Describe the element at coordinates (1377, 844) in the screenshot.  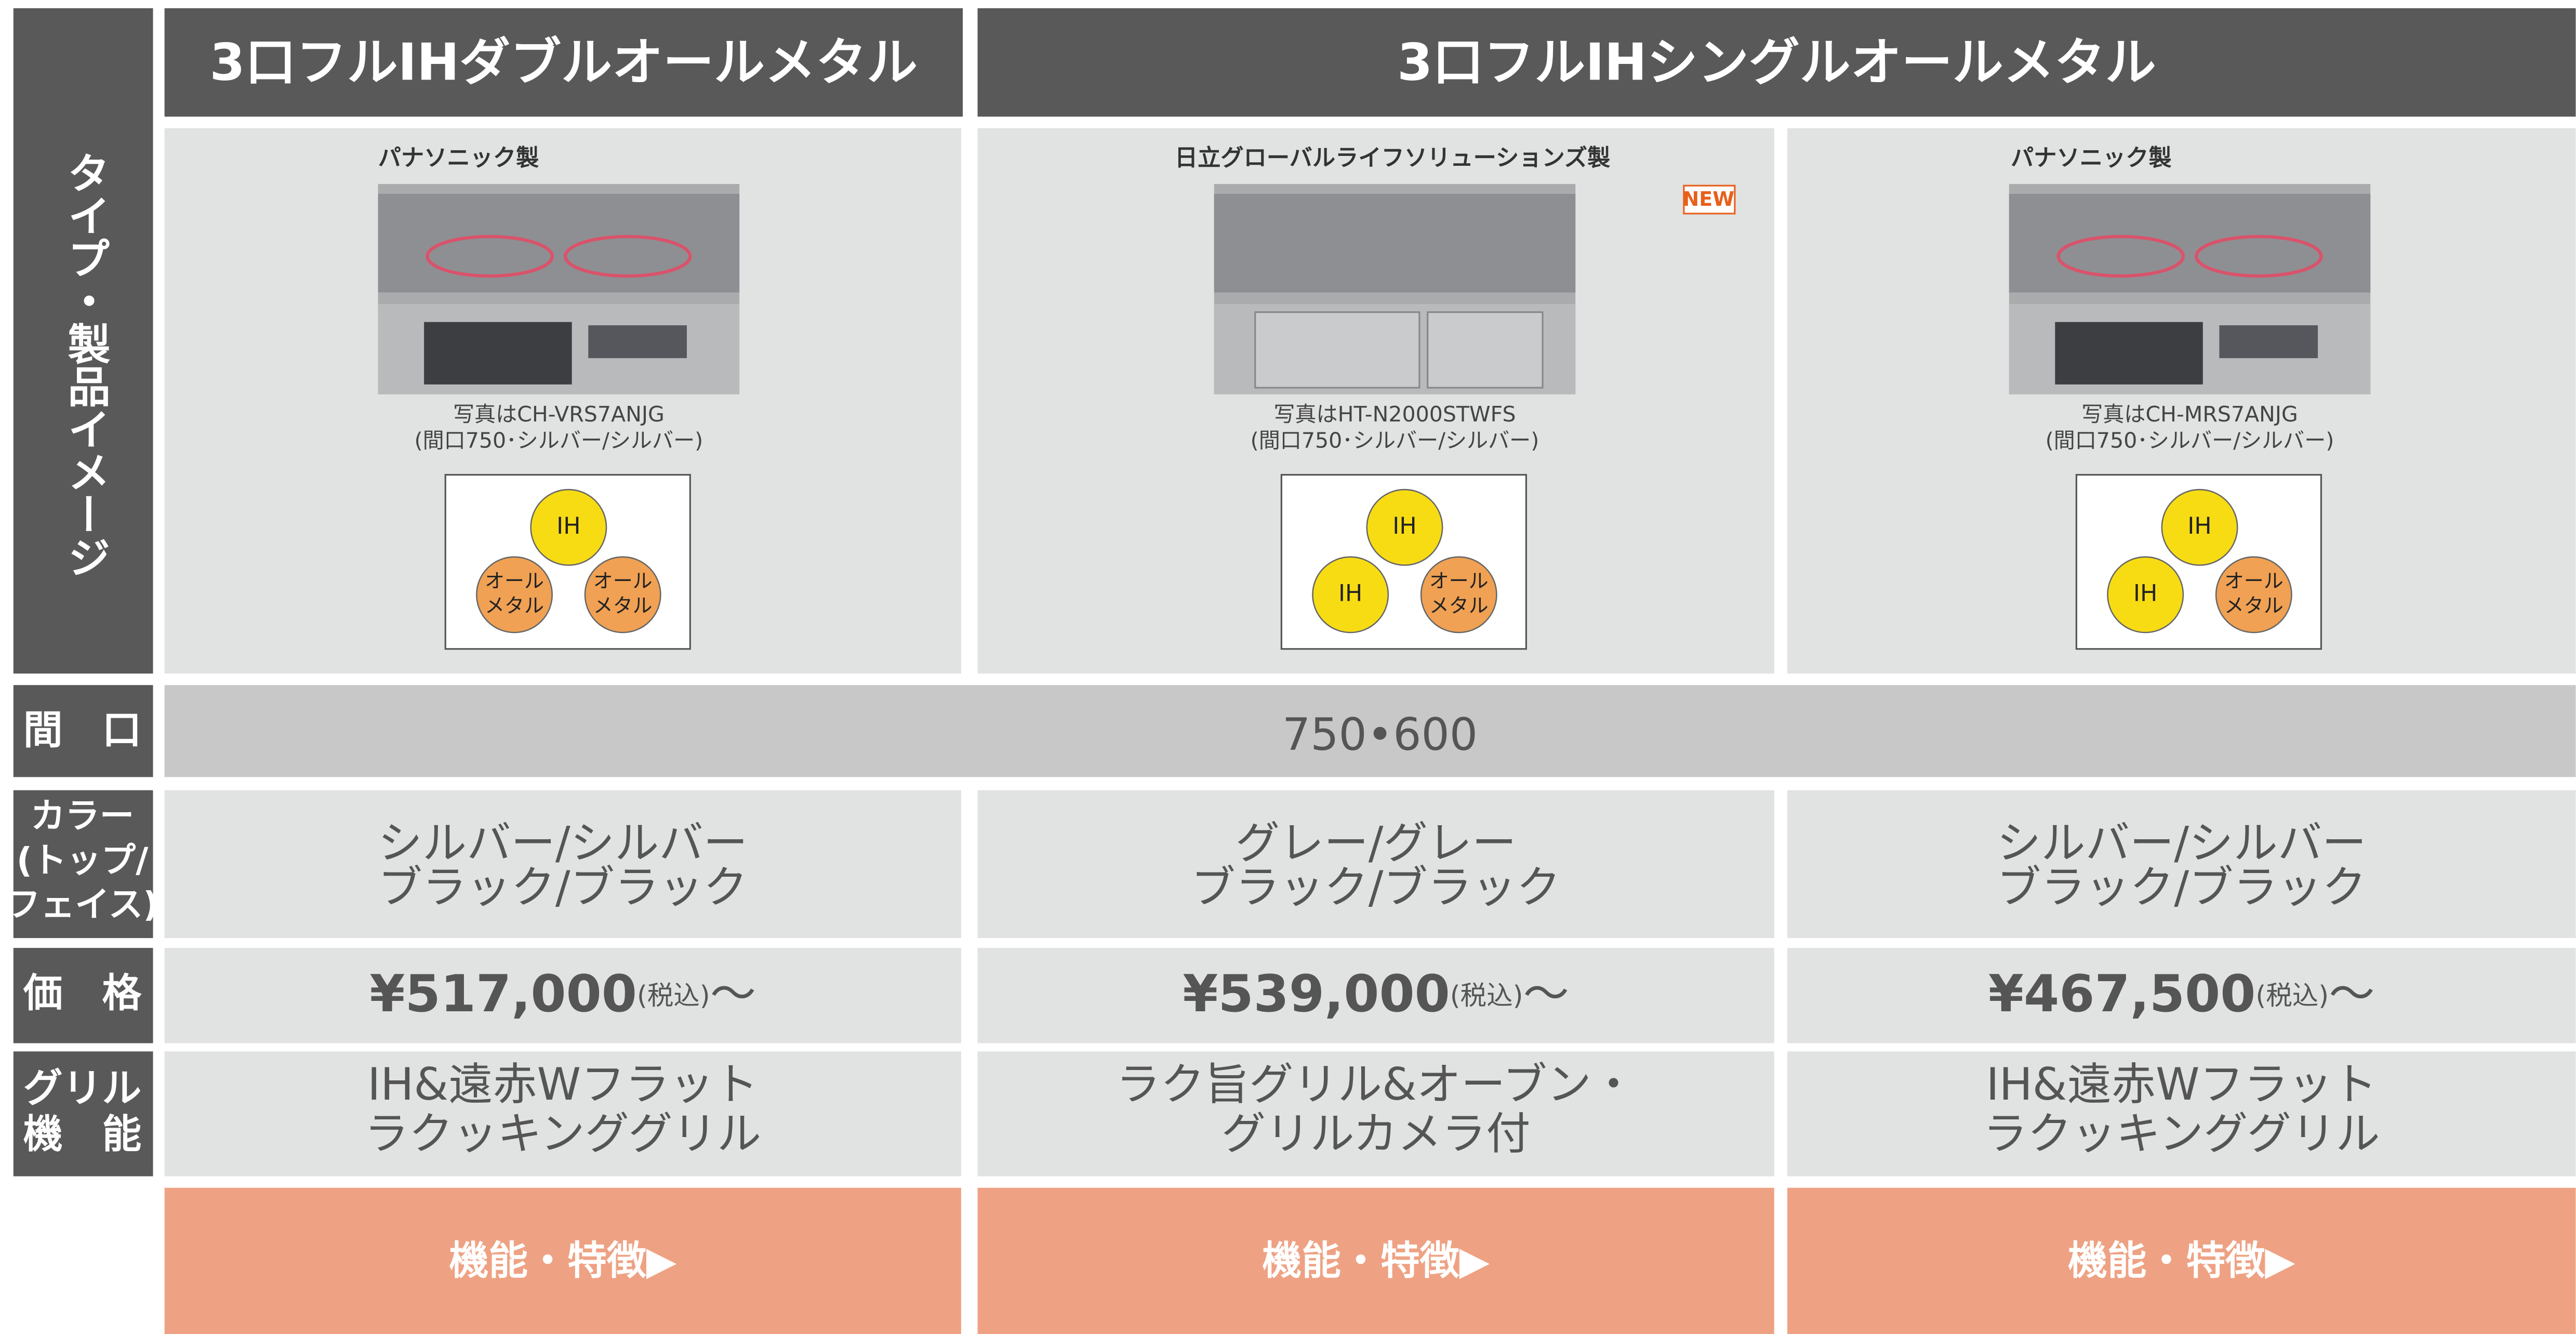
I see `color-value: グレー/グレー` at that location.